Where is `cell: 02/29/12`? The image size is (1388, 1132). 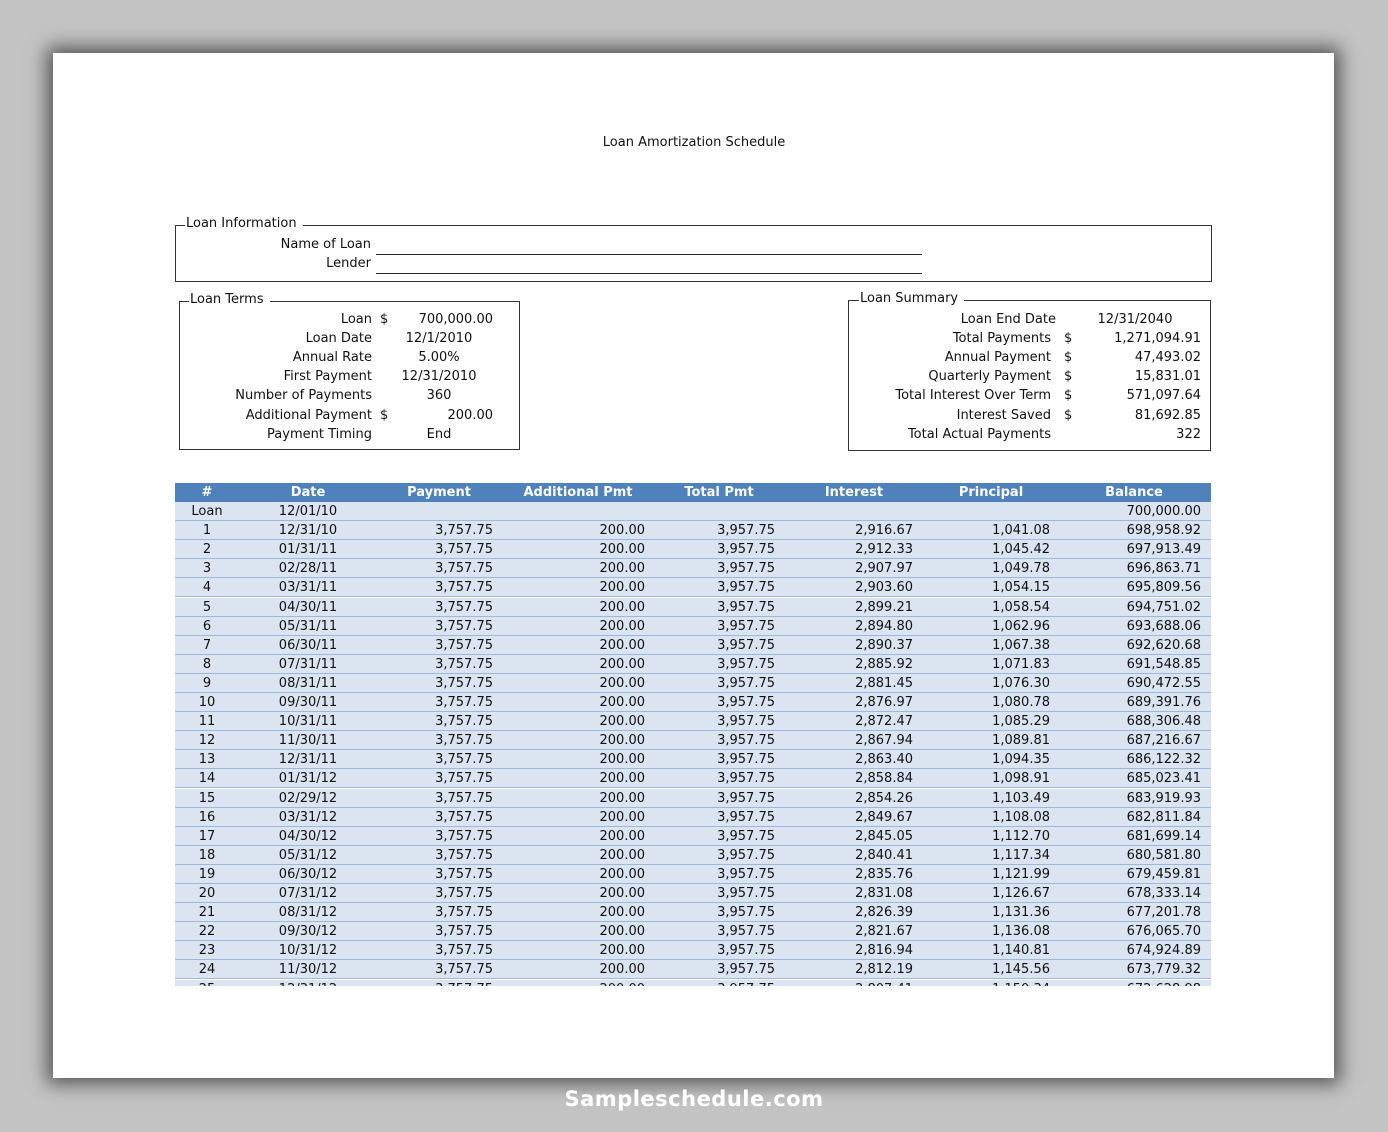
cell: 02/29/12 is located at coordinates (308, 798).